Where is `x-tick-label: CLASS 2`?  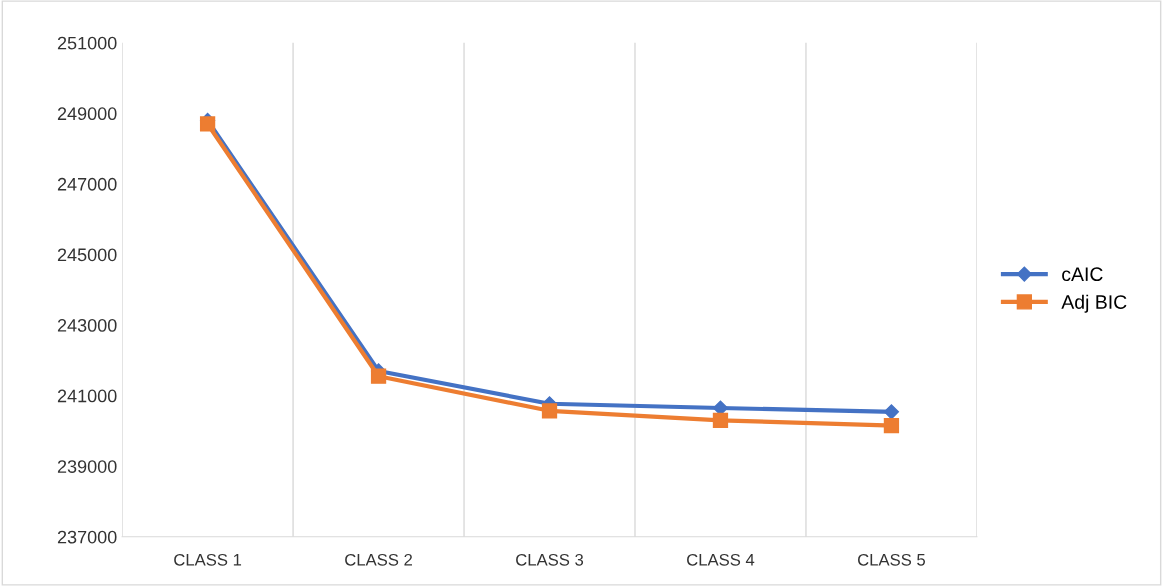
x-tick-label: CLASS 2 is located at coordinates (378, 559).